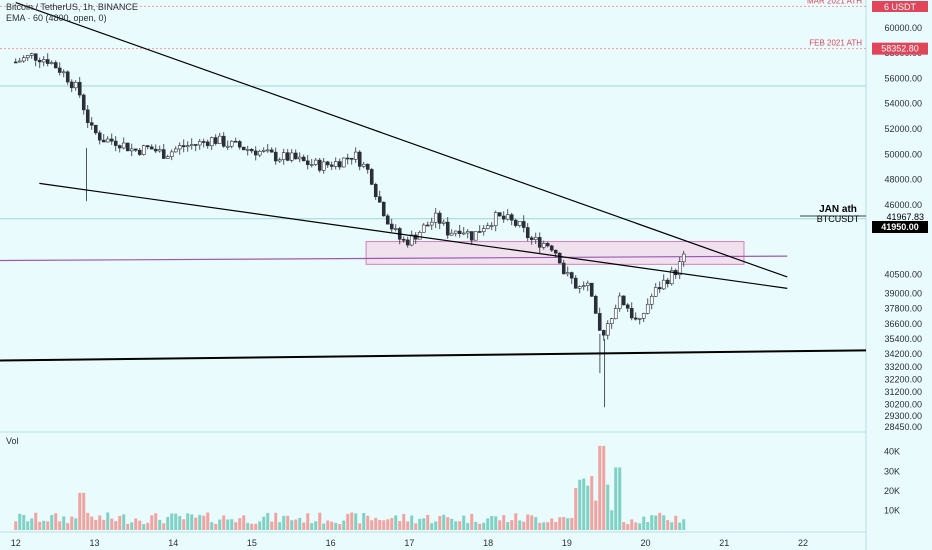 This screenshot has width=932, height=550. Describe the element at coordinates (646, 543) in the screenshot. I see `x-tick-label: 20` at that location.